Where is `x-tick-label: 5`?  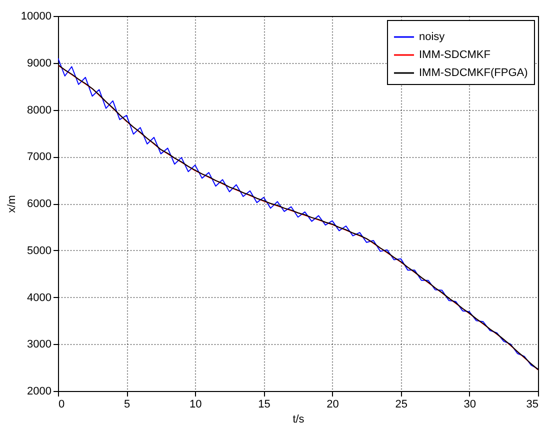
x-tick-label: 5 is located at coordinates (127, 404).